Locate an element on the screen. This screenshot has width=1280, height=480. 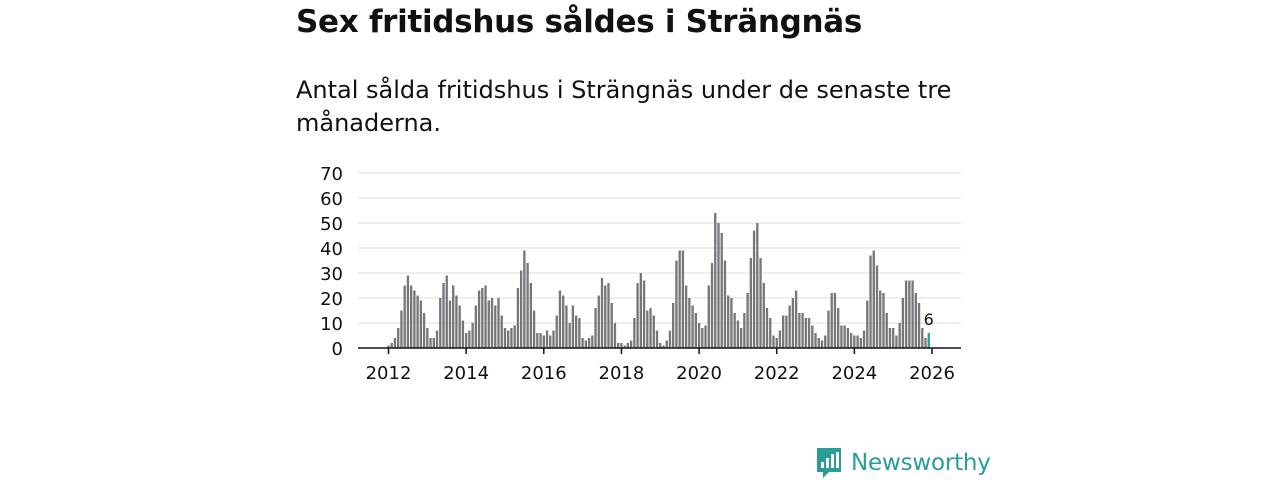
x-tick-label-2026: 2026 is located at coordinates (932, 373).